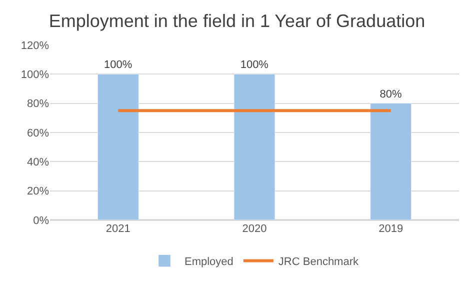 The height and width of the screenshot is (287, 474). What do you see at coordinates (237, 20) in the screenshot?
I see `chart-title: Employment in the field in 1 Year of Graduation` at bounding box center [237, 20].